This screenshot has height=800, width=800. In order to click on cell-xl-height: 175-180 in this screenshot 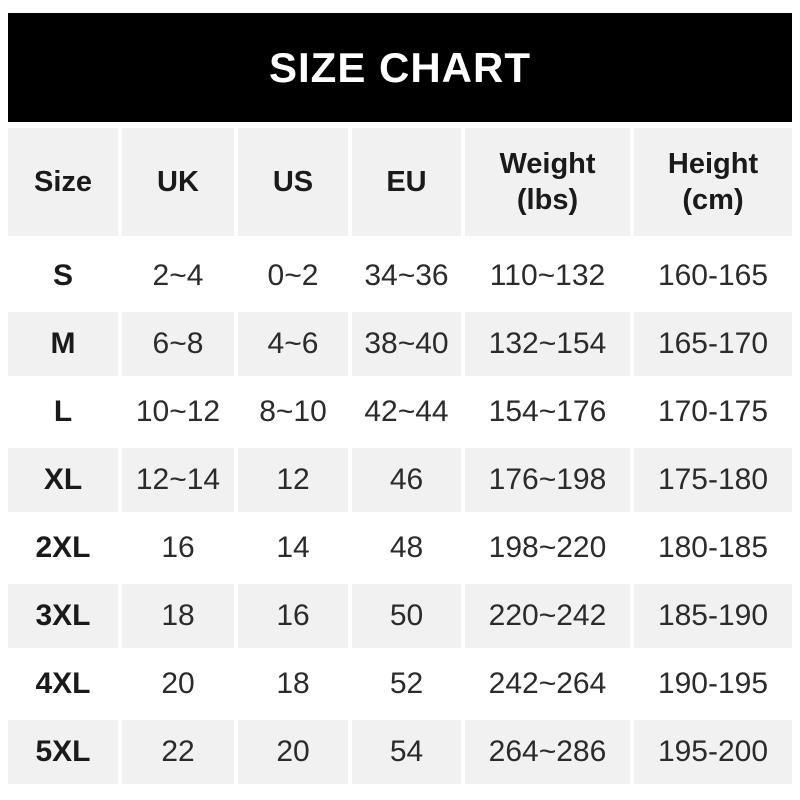, I will do `click(713, 480)`.